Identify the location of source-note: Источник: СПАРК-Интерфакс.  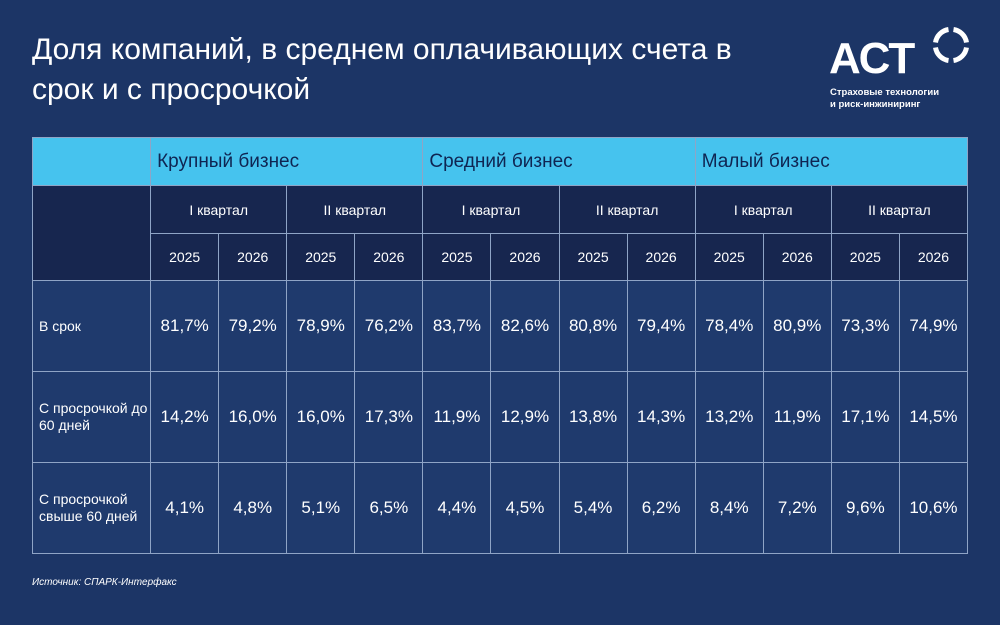
(104, 582).